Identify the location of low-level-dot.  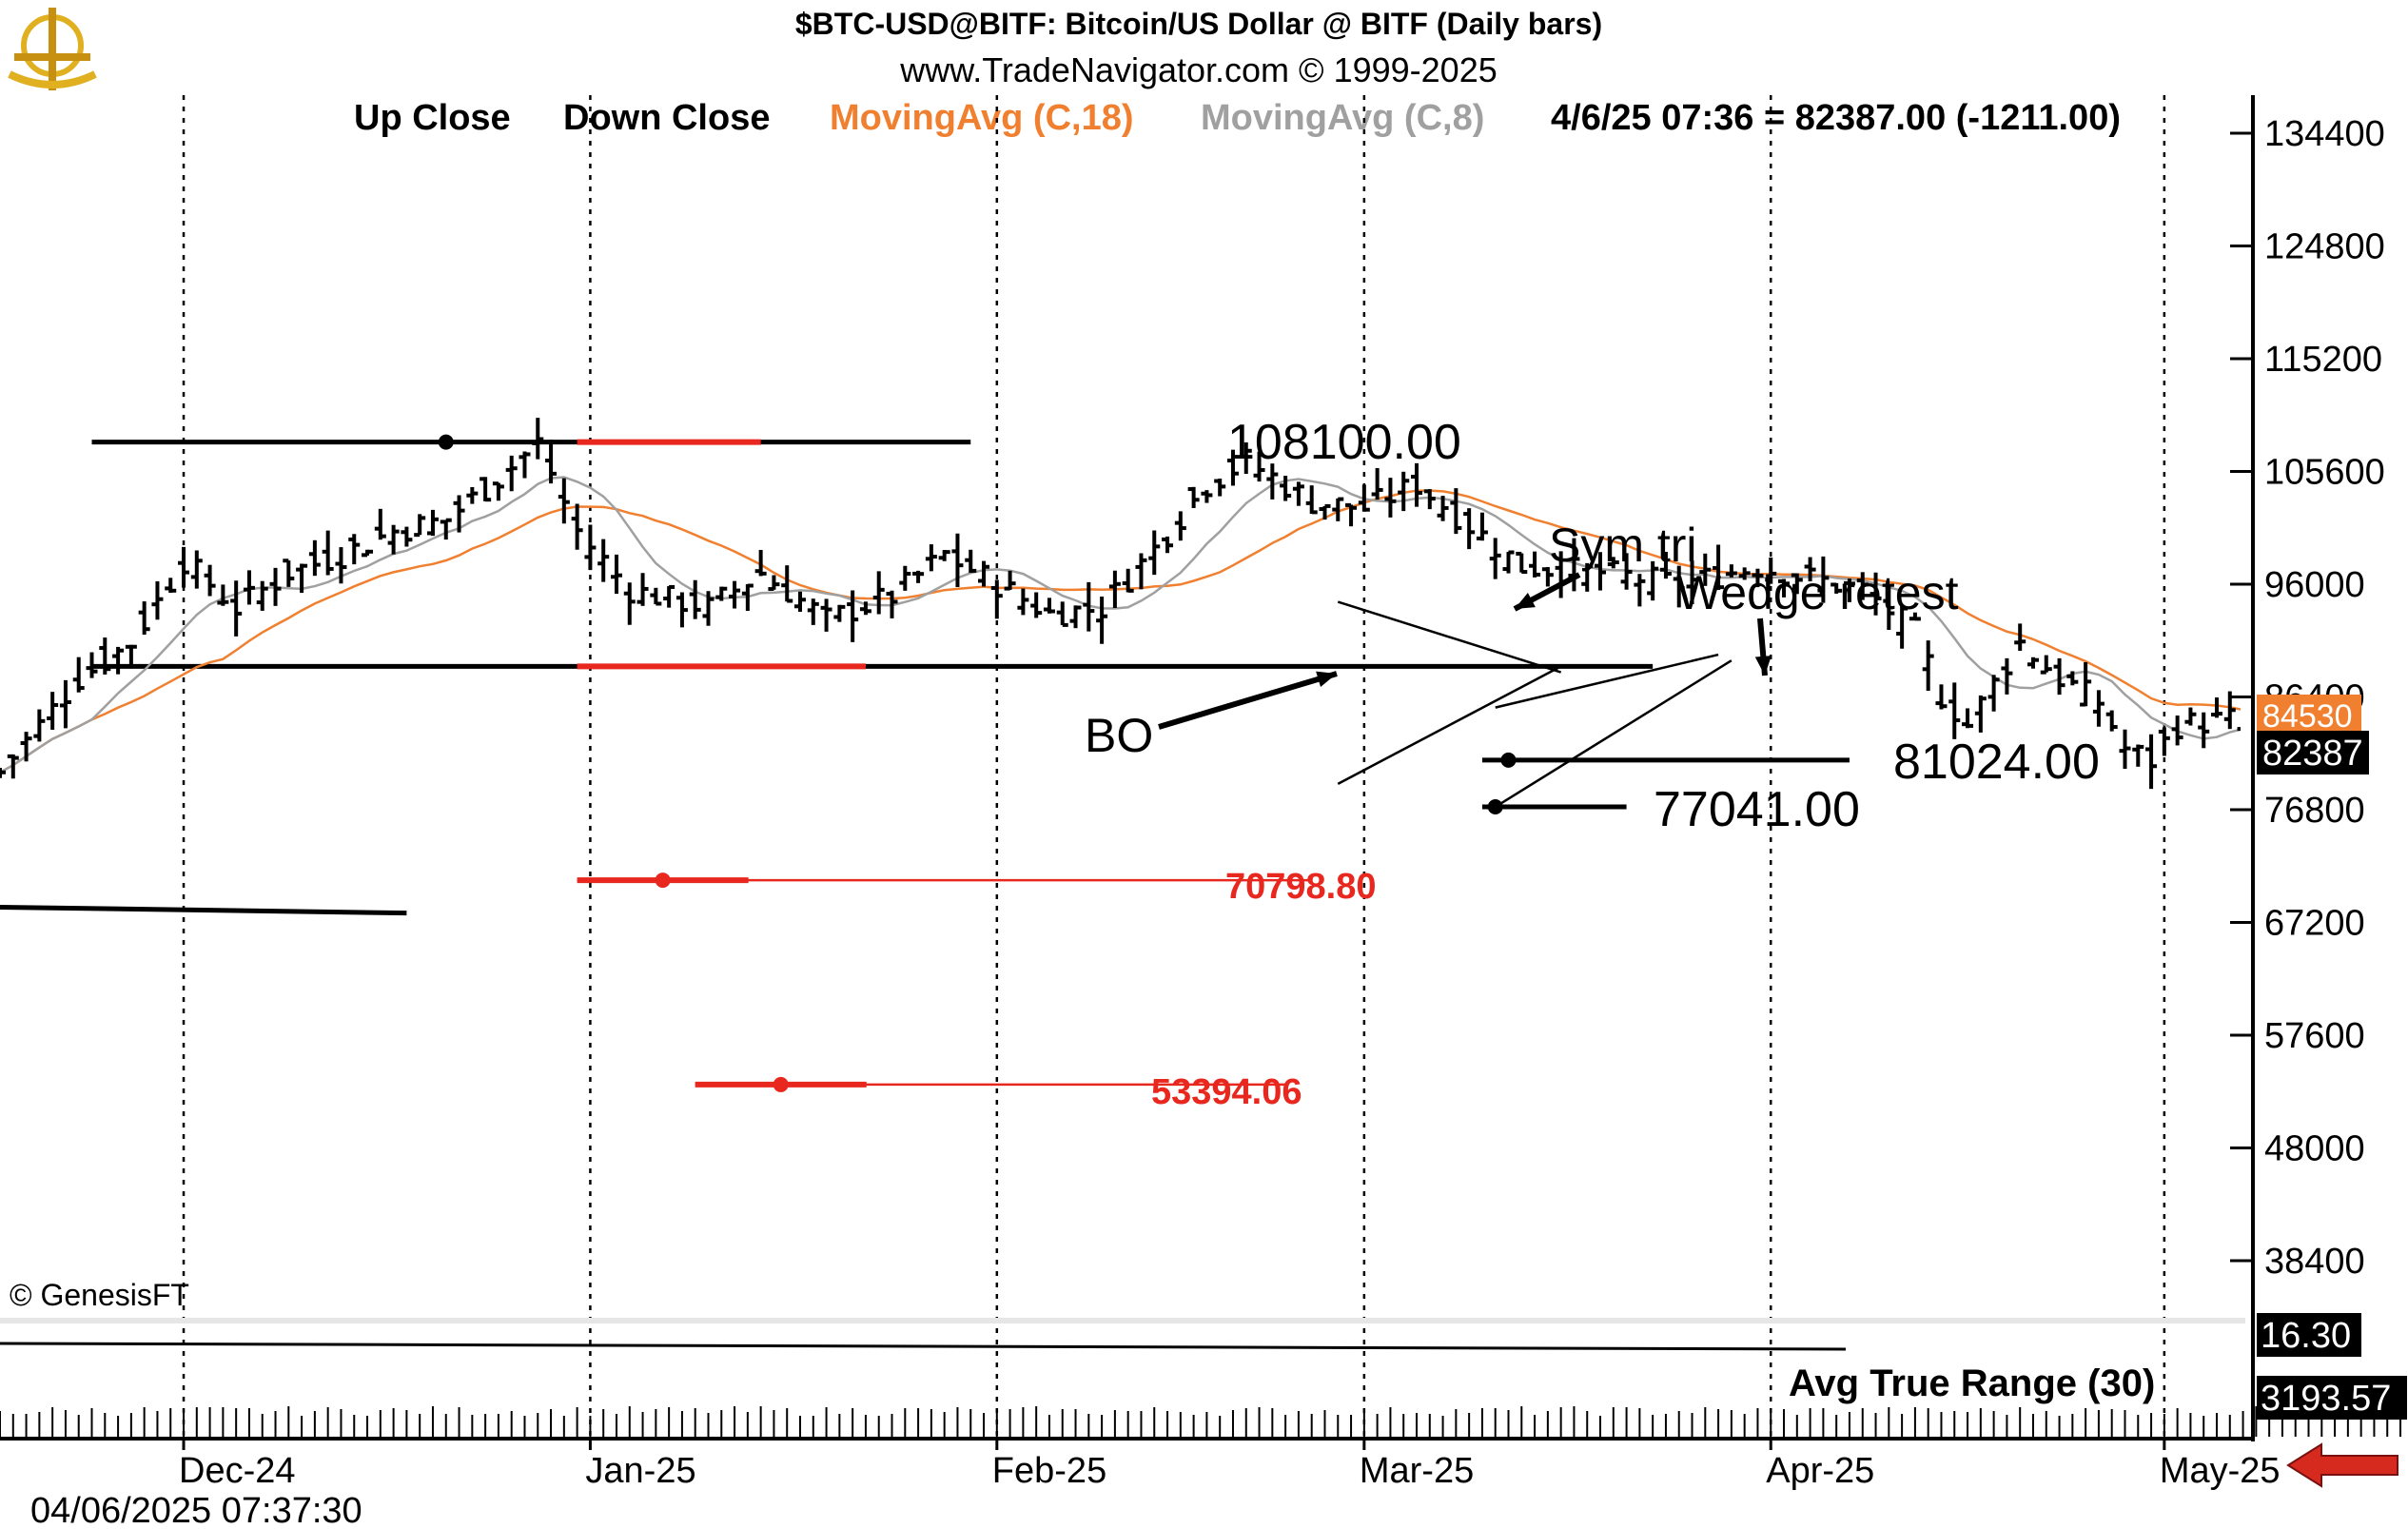
(1508, 760).